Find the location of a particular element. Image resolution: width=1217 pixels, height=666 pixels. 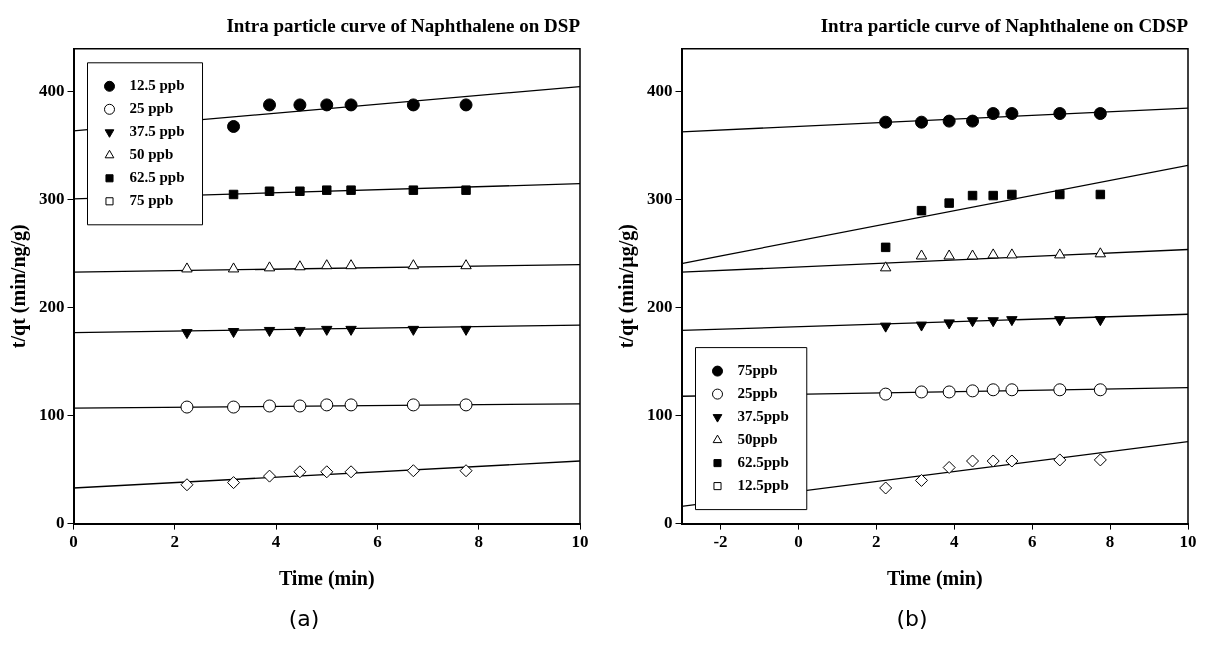

chart-title: Intra particle curve of Naphthalene on CDSP is located at coordinates (1004, 26).